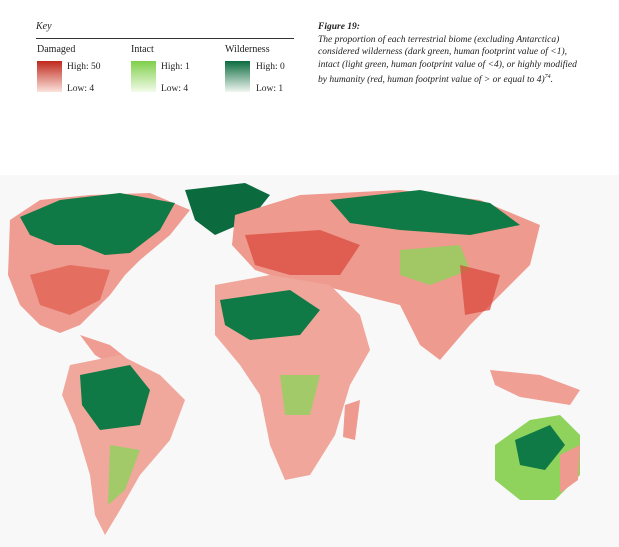 The image size is (619, 547). Describe the element at coordinates (56, 49) in the screenshot. I see `legend-label: Damaged` at that location.